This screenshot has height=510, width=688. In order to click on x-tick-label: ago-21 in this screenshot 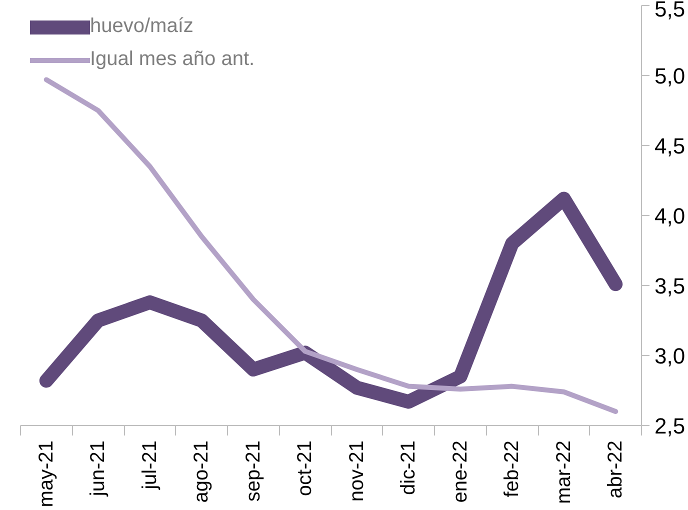, I will do `click(201, 471)`.